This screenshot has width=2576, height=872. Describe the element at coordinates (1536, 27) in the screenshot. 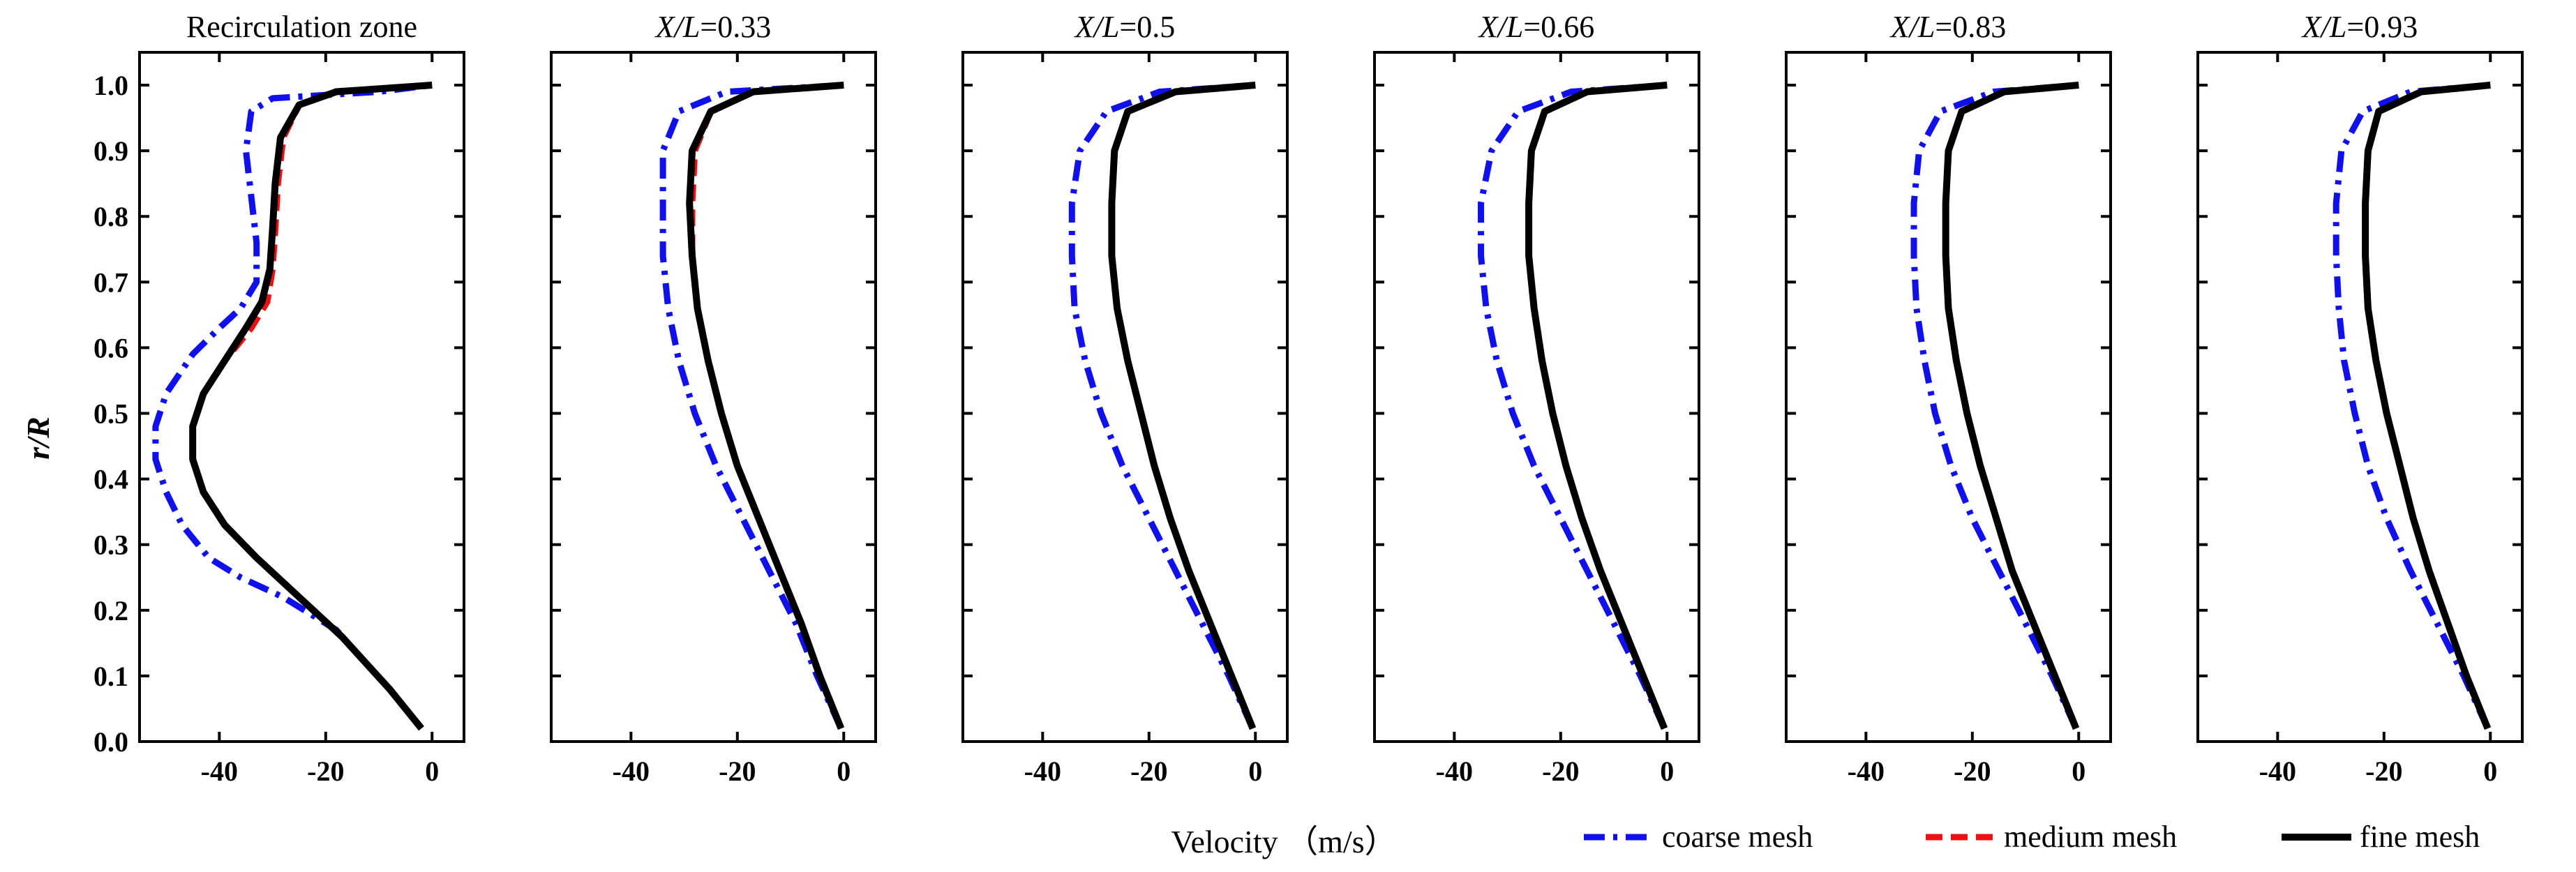

I see `panel-title: X/L=0.66` at that location.